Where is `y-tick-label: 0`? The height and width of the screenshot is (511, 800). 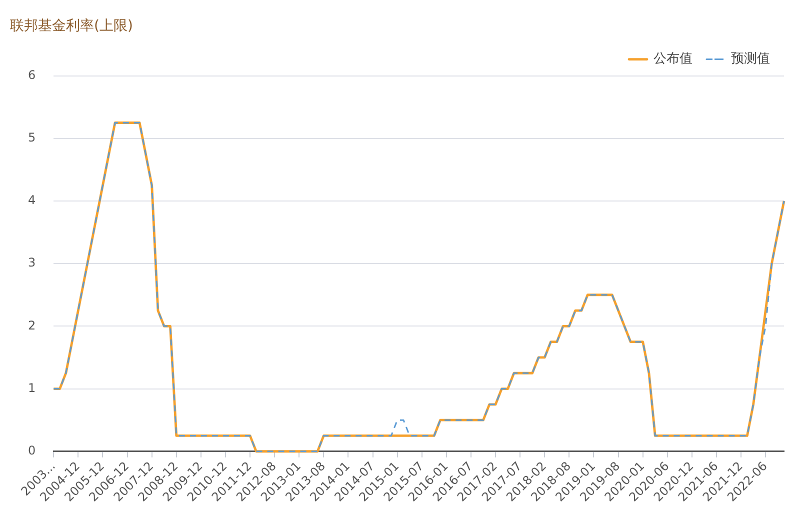
y-tick-label: 0 is located at coordinates (32, 450).